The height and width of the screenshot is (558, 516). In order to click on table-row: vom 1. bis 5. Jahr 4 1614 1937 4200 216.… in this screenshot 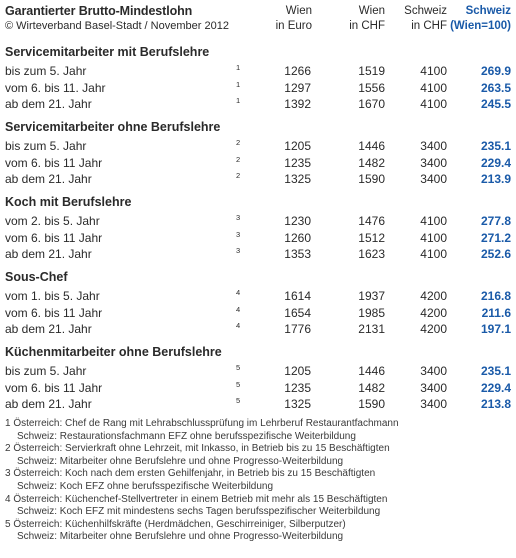, I will do `click(258, 296)`.